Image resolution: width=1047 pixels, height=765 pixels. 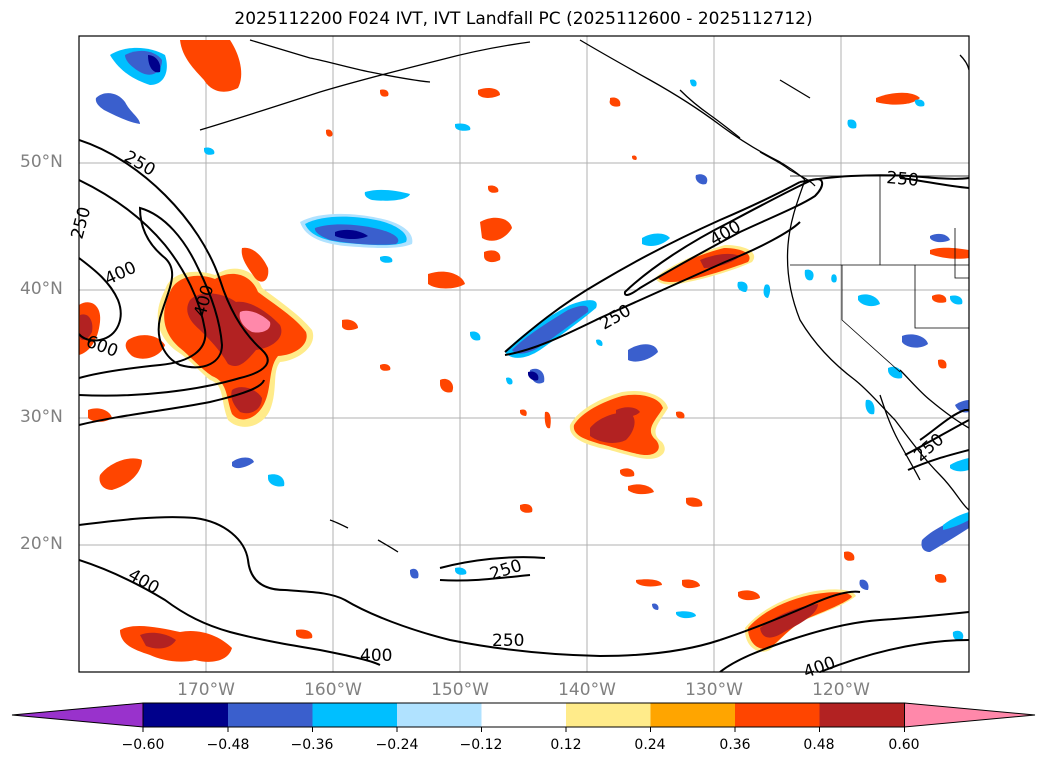 I want to click on lat-label-50n: 50°N, so click(x=41, y=162).